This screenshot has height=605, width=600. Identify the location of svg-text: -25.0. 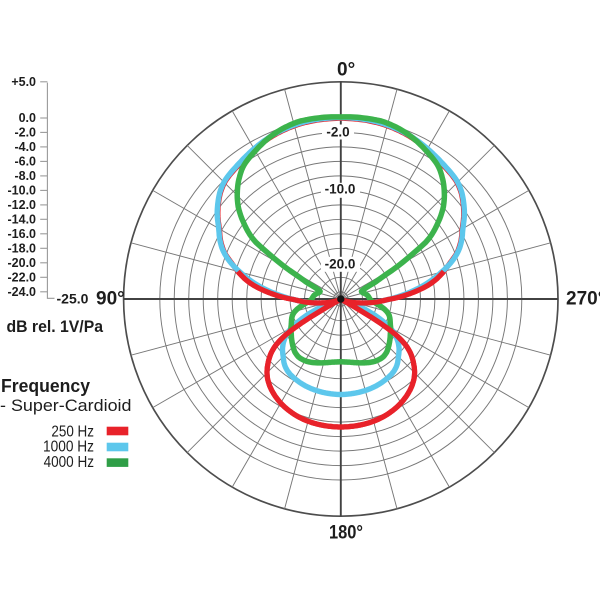
(73, 298).